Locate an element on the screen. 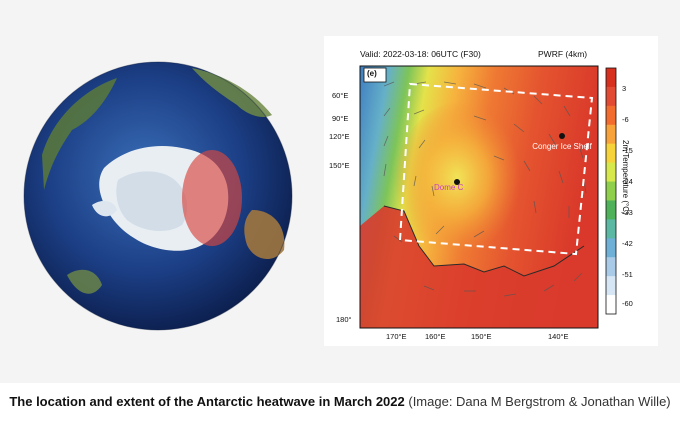  colorbar-tick-3: 3 is located at coordinates (624, 88).